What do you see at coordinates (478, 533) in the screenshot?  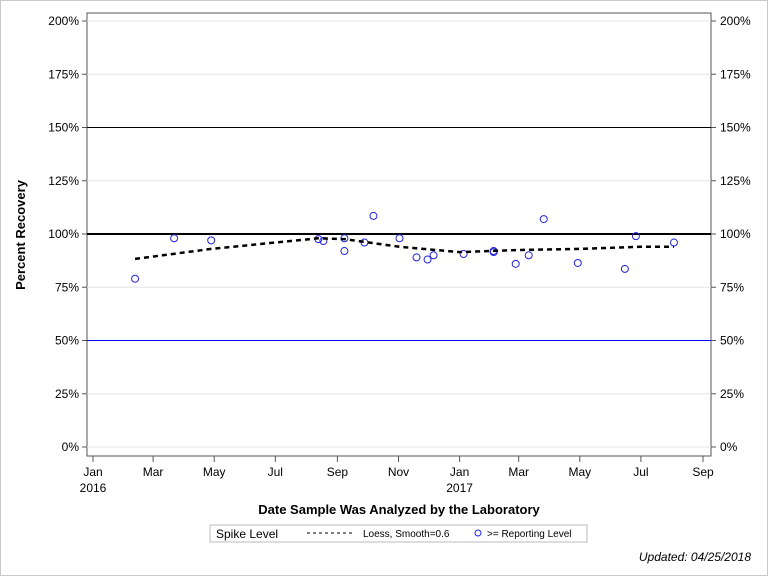 I see `legend-point-icon` at bounding box center [478, 533].